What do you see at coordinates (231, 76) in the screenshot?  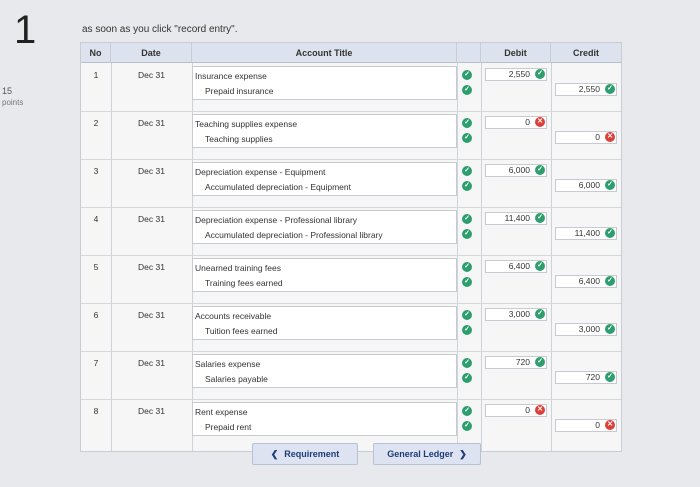 I see `debit-account-field: Insurance expense` at bounding box center [231, 76].